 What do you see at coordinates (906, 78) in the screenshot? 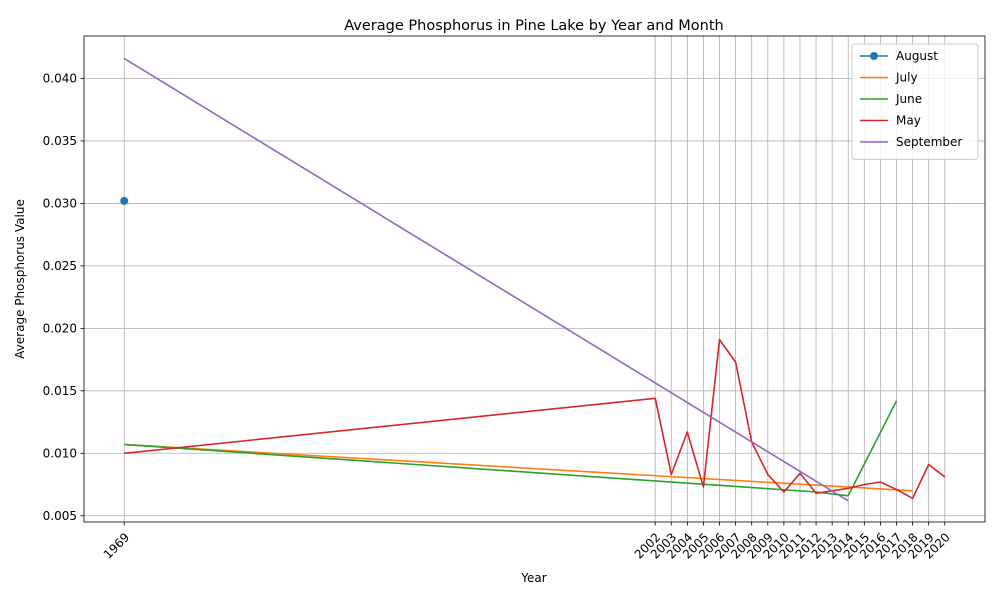
I see `legend-label-july: July` at bounding box center [906, 78].